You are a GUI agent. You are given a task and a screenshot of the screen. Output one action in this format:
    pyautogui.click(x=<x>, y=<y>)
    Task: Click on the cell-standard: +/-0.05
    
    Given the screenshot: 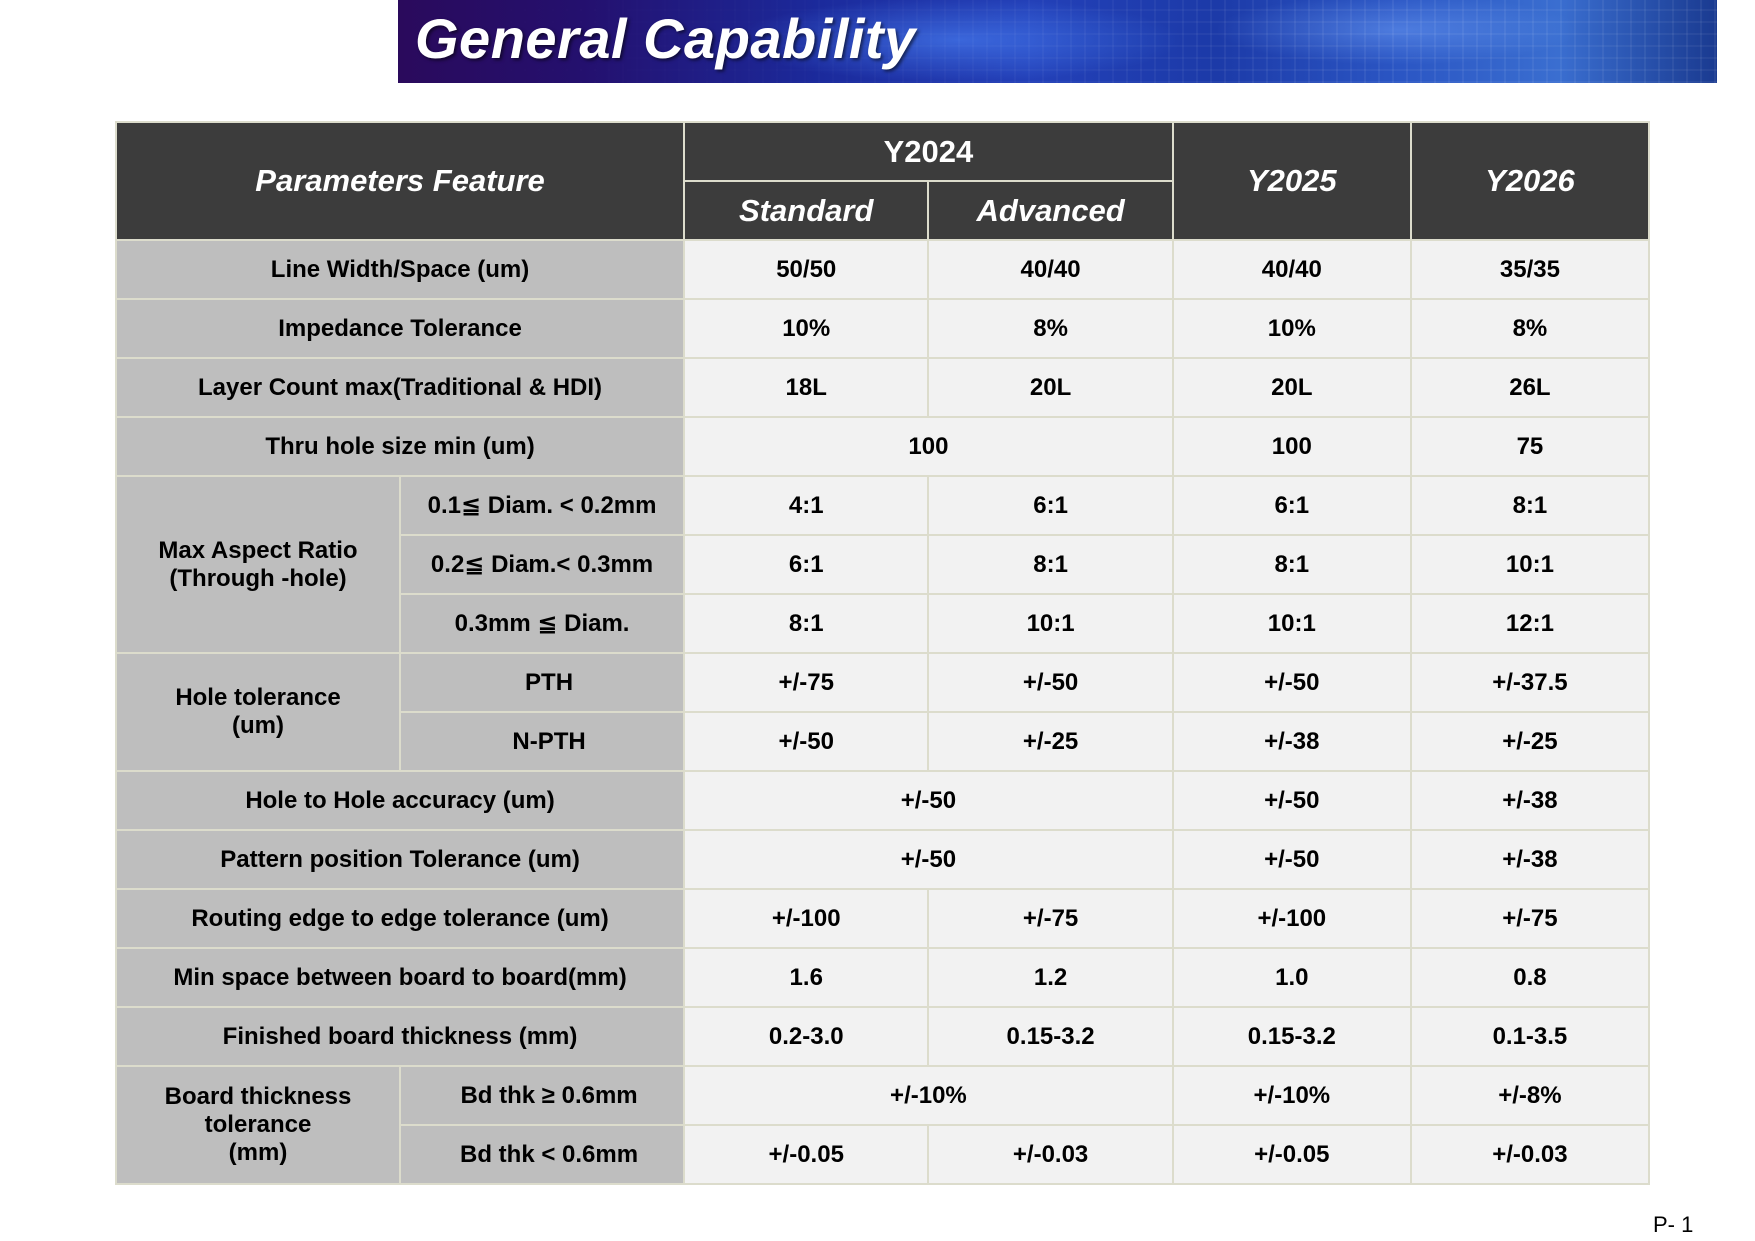 What is the action you would take?
    pyautogui.click(x=806, y=1154)
    